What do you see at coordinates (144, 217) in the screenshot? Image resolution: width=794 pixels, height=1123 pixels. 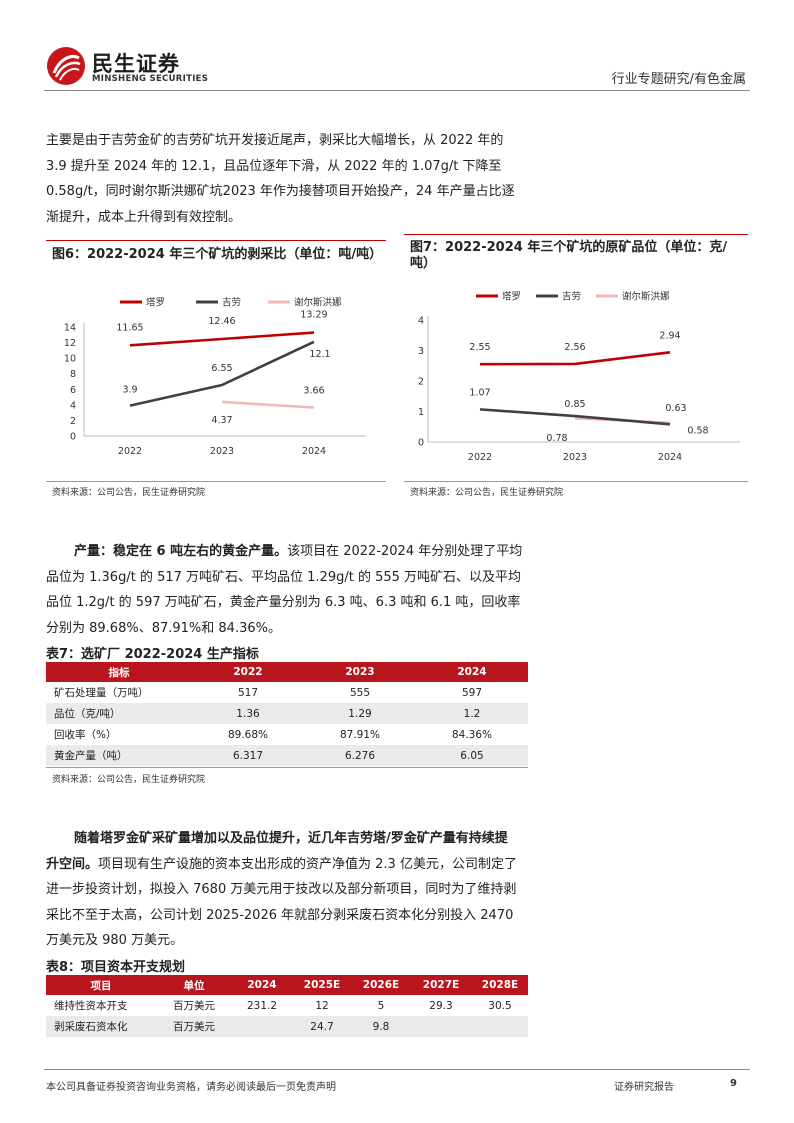 I see `paragraph-line: 渐提升，成本上升得到有效控制。` at bounding box center [144, 217].